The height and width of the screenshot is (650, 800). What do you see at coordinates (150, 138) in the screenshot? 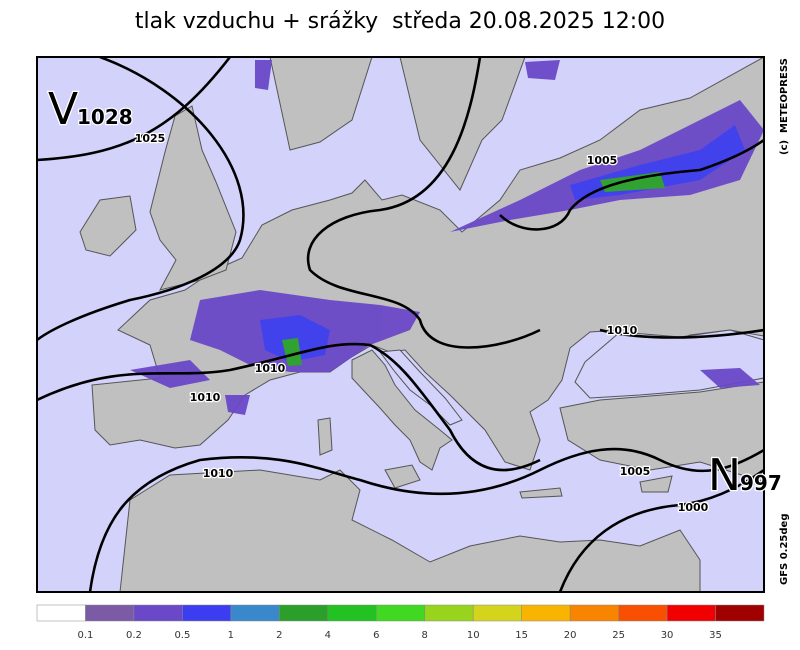
I see `isobar-label: 1025` at bounding box center [150, 138].